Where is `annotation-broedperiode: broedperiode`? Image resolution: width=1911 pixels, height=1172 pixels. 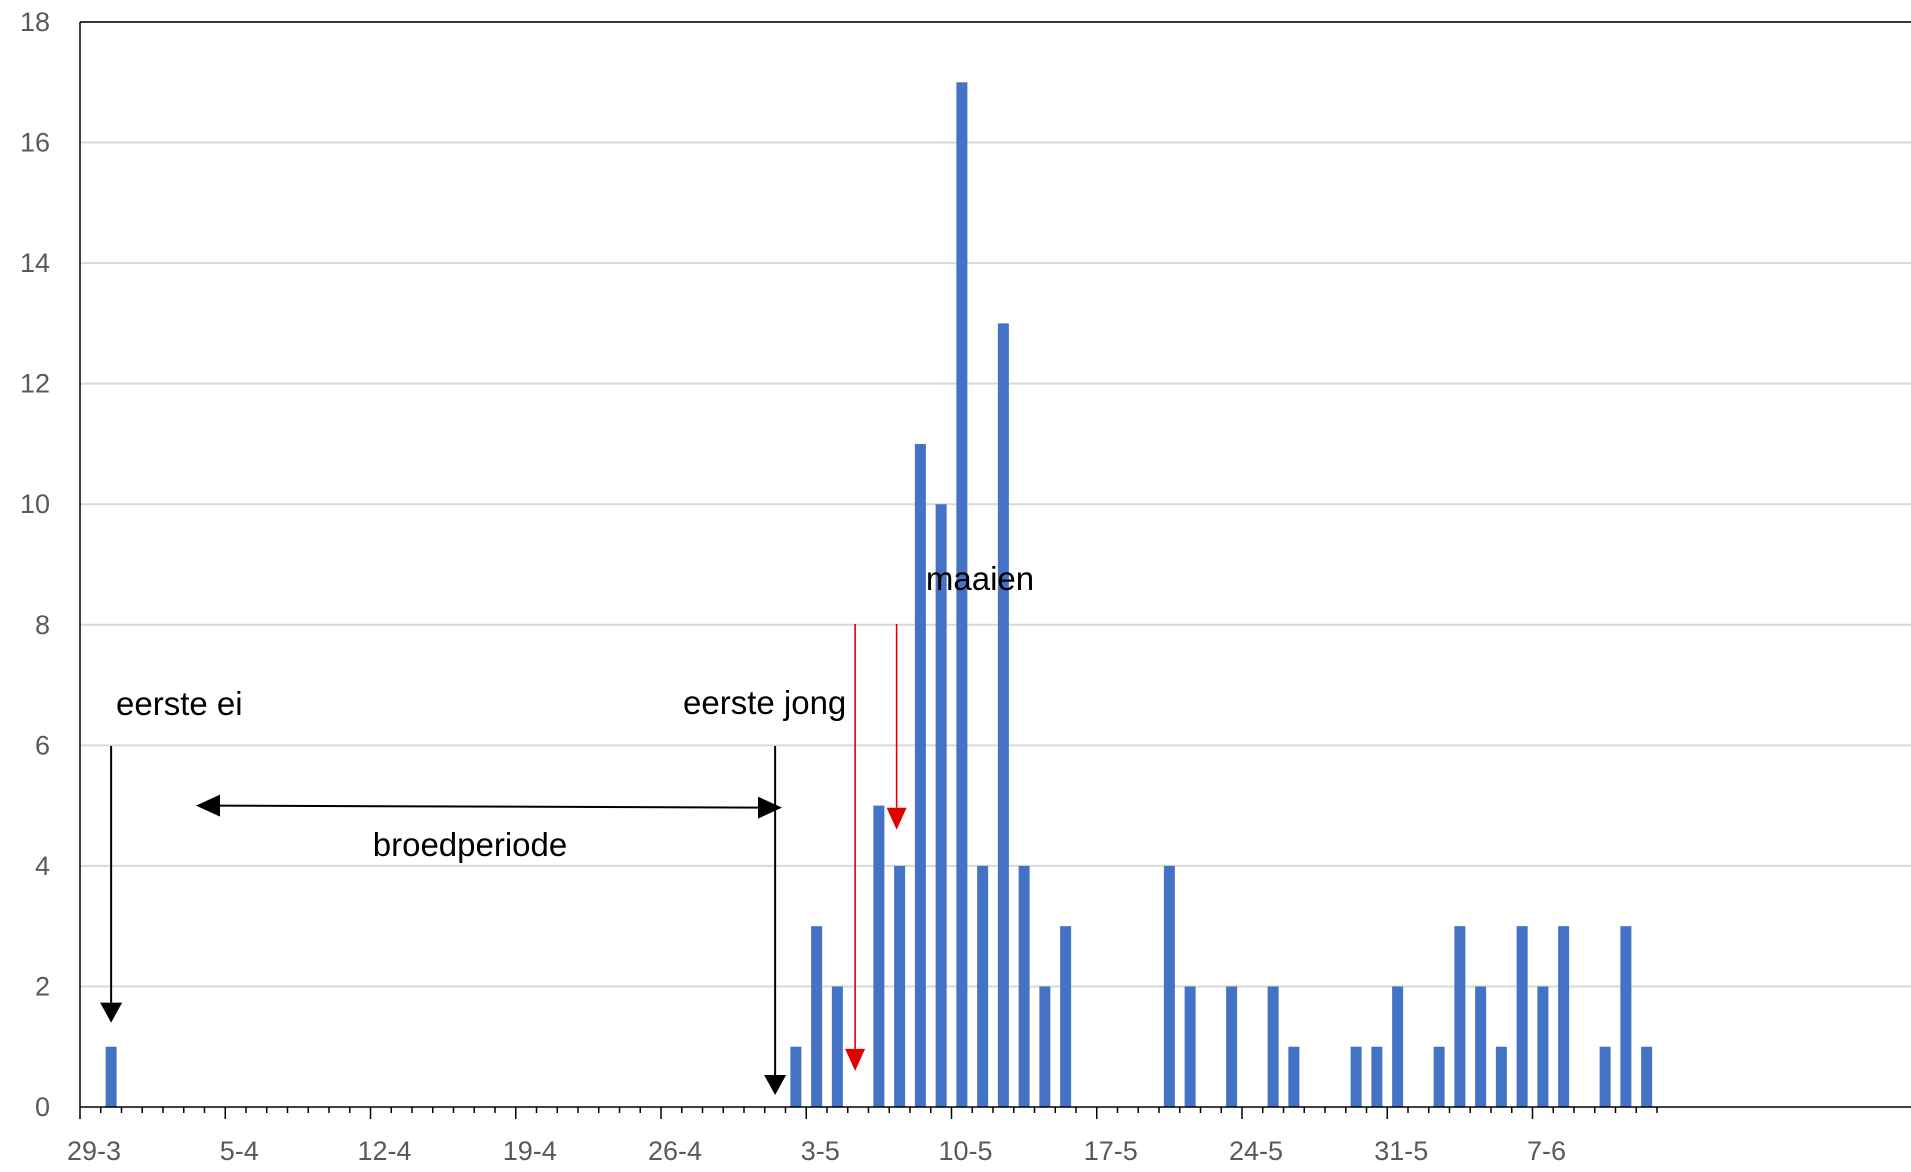
annotation-broedperiode: broedperiode is located at coordinates (470, 844).